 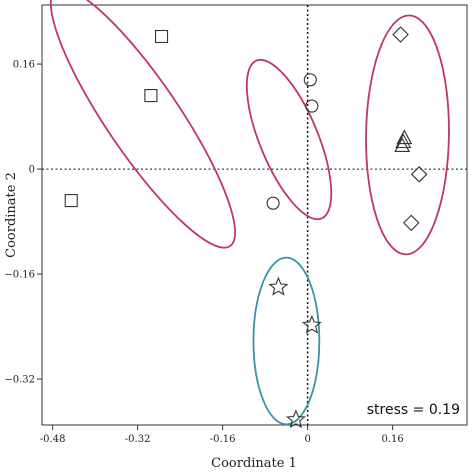 I want to click on y-tick-label: 0.16, so click(x=24, y=65).